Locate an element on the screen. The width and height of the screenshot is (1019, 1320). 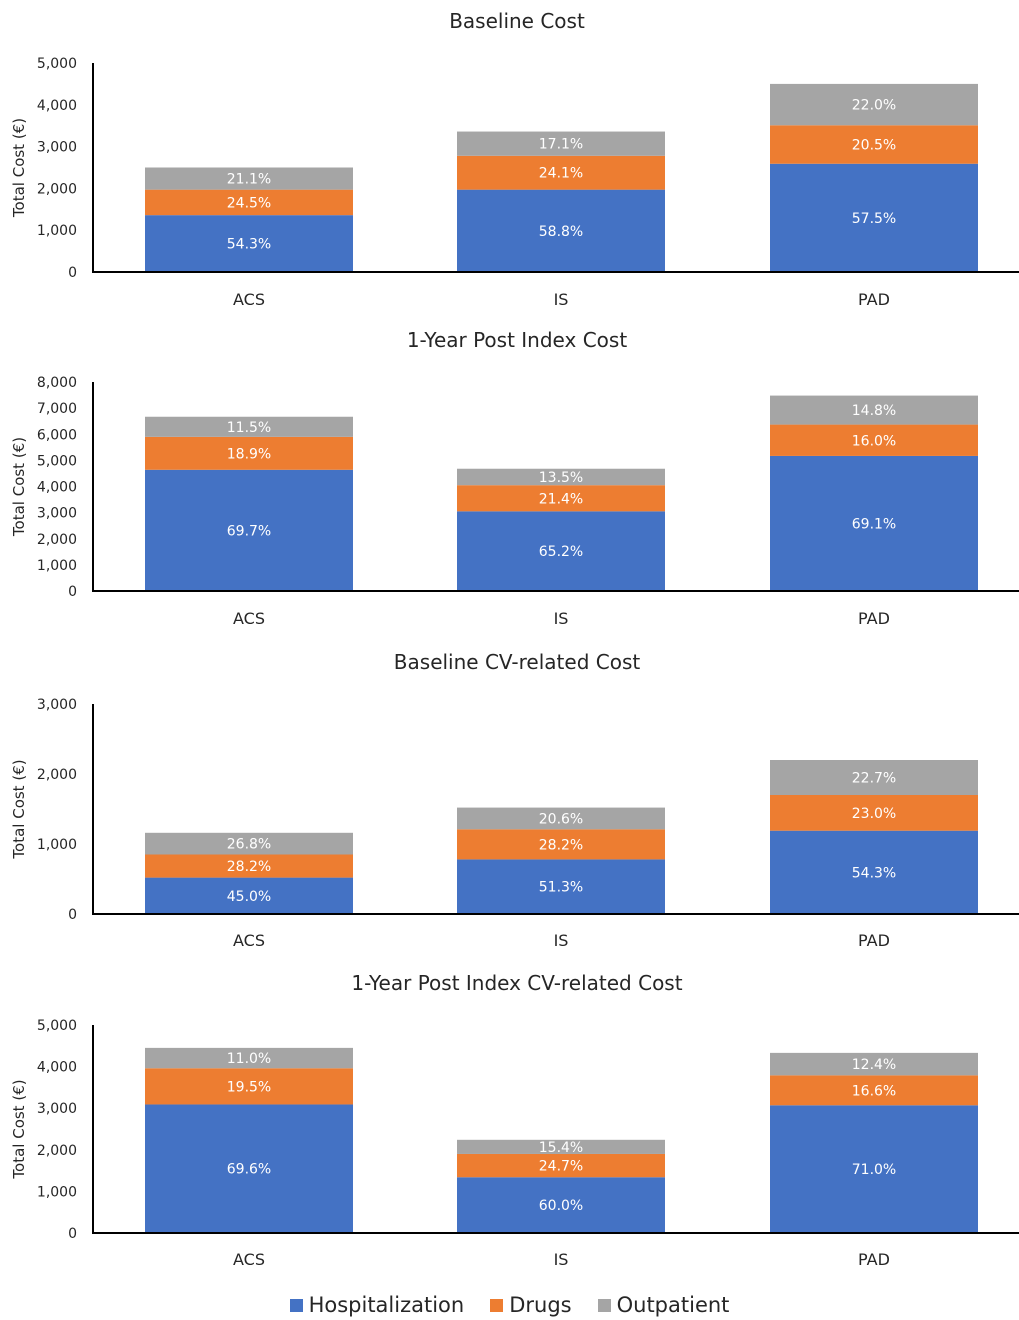
y-tick-label: 7,000 is located at coordinates (57, 409).